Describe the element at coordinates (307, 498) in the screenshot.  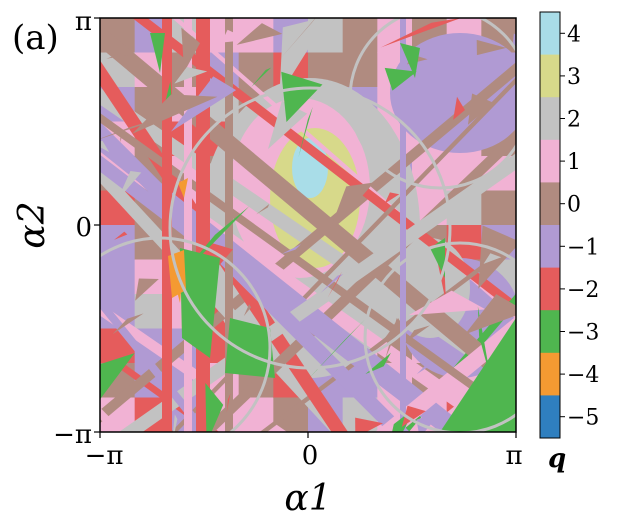
I see `x-axis-label: α1` at that location.